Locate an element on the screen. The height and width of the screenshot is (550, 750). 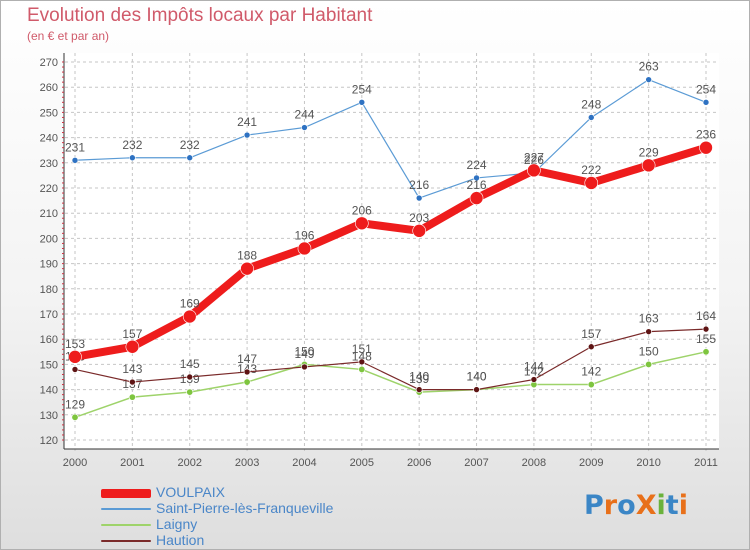
data-label-laigny: 129 is located at coordinates (75, 404).